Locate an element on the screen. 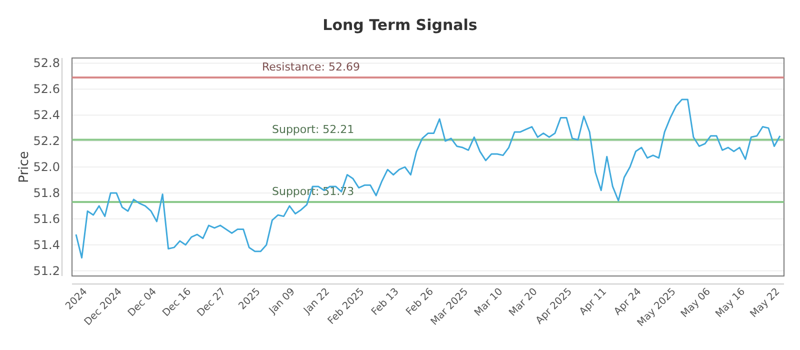 The height and width of the screenshot is (350, 800). x-tick-label: Jan 22 is located at coordinates (316, 301).